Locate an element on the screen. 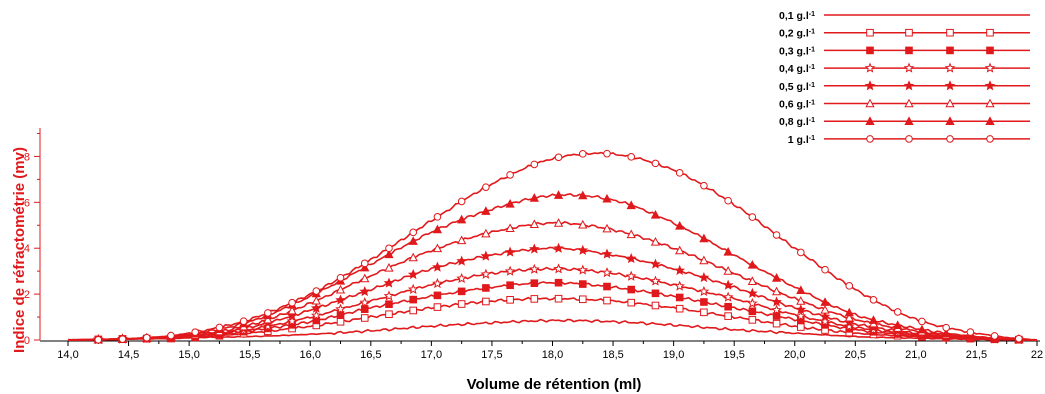  legend-label: 0,6 g.l-1 is located at coordinates (797, 105).